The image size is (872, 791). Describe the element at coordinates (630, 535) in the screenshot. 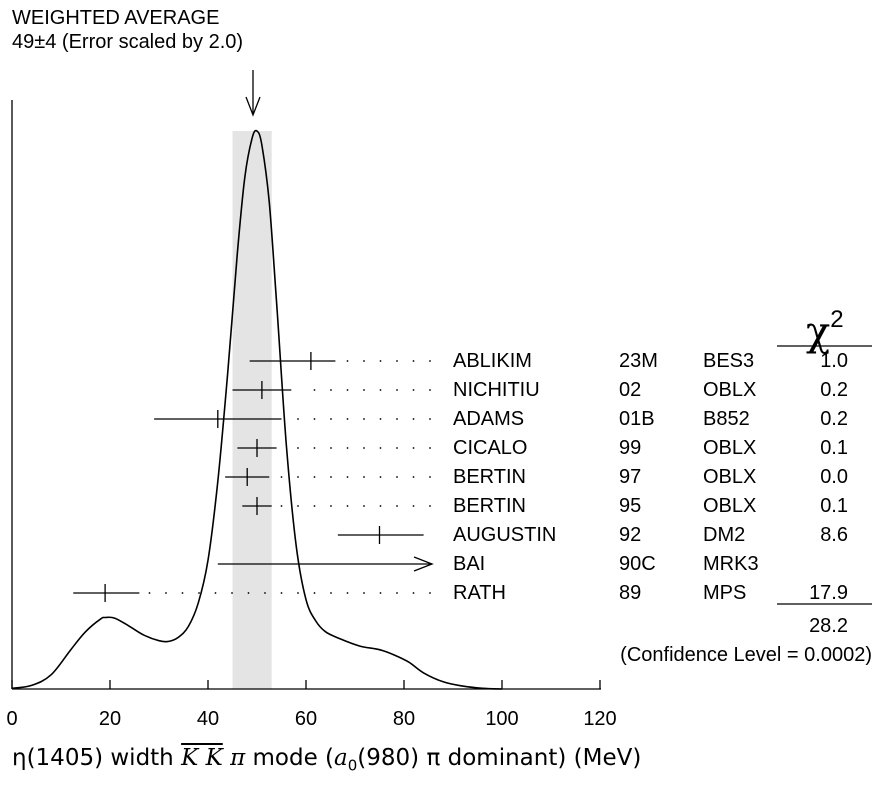

I see `measurement-year: 92` at that location.